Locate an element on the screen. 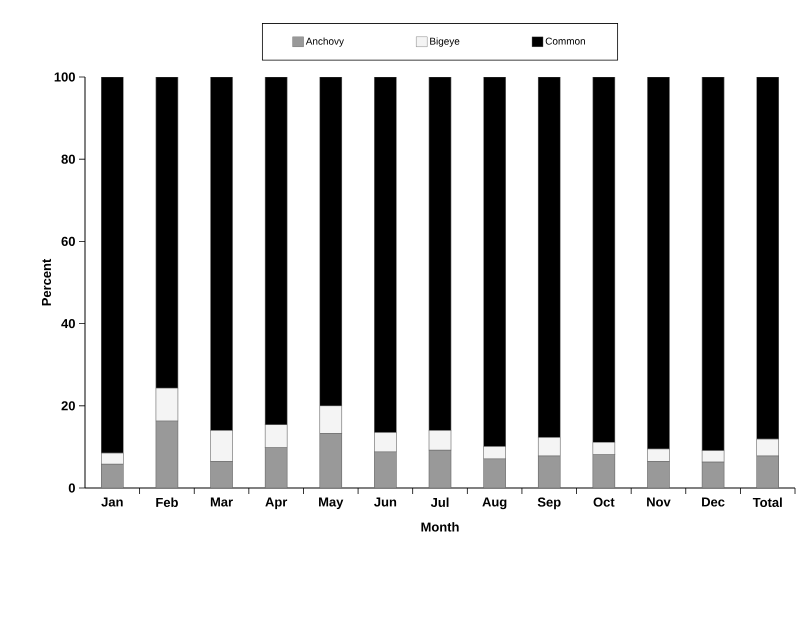 The width and height of the screenshot is (803, 625). y-tick-label: 60 is located at coordinates (68, 241).